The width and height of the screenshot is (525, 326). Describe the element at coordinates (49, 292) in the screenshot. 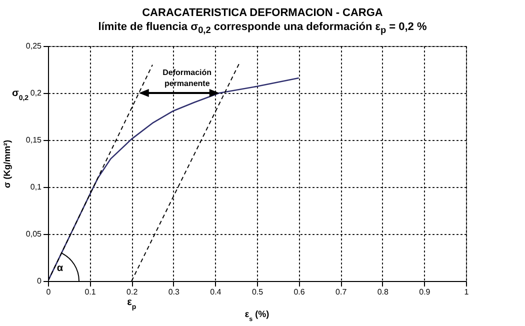

I see `x-tick-label: 0` at that location.